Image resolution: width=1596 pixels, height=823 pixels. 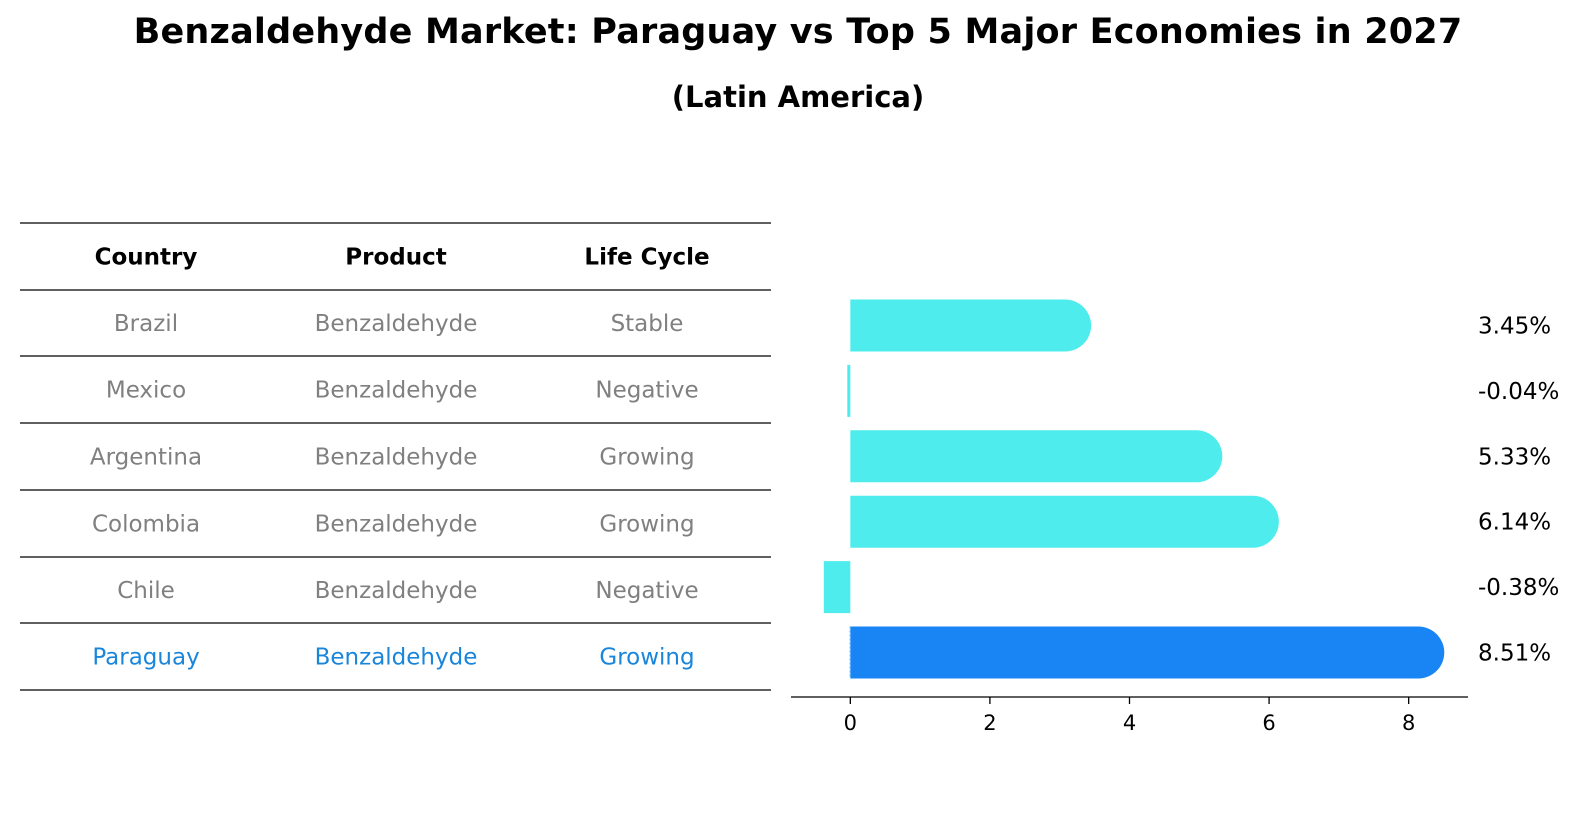 I want to click on bar-chile, so click(x=837, y=587).